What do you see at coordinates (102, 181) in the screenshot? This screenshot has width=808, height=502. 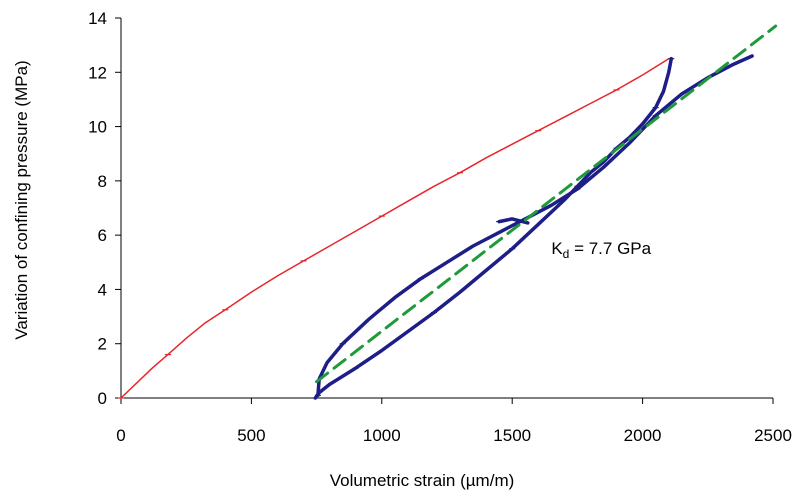 I see `y-tick-label: 8` at bounding box center [102, 181].